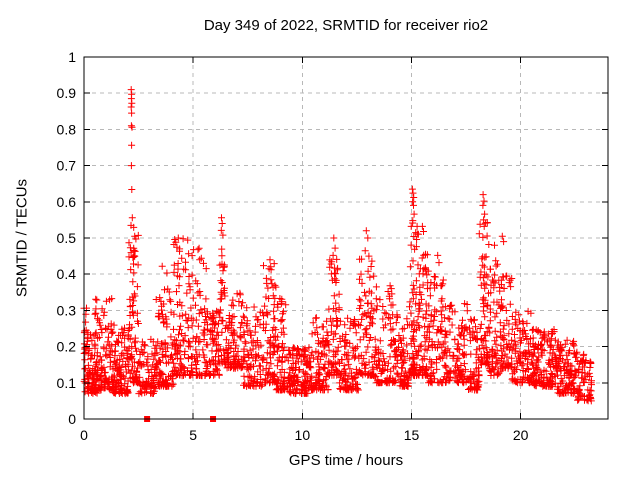  What do you see at coordinates (67, 129) in the screenshot?
I see `svg-text: 0.8` at bounding box center [67, 129].